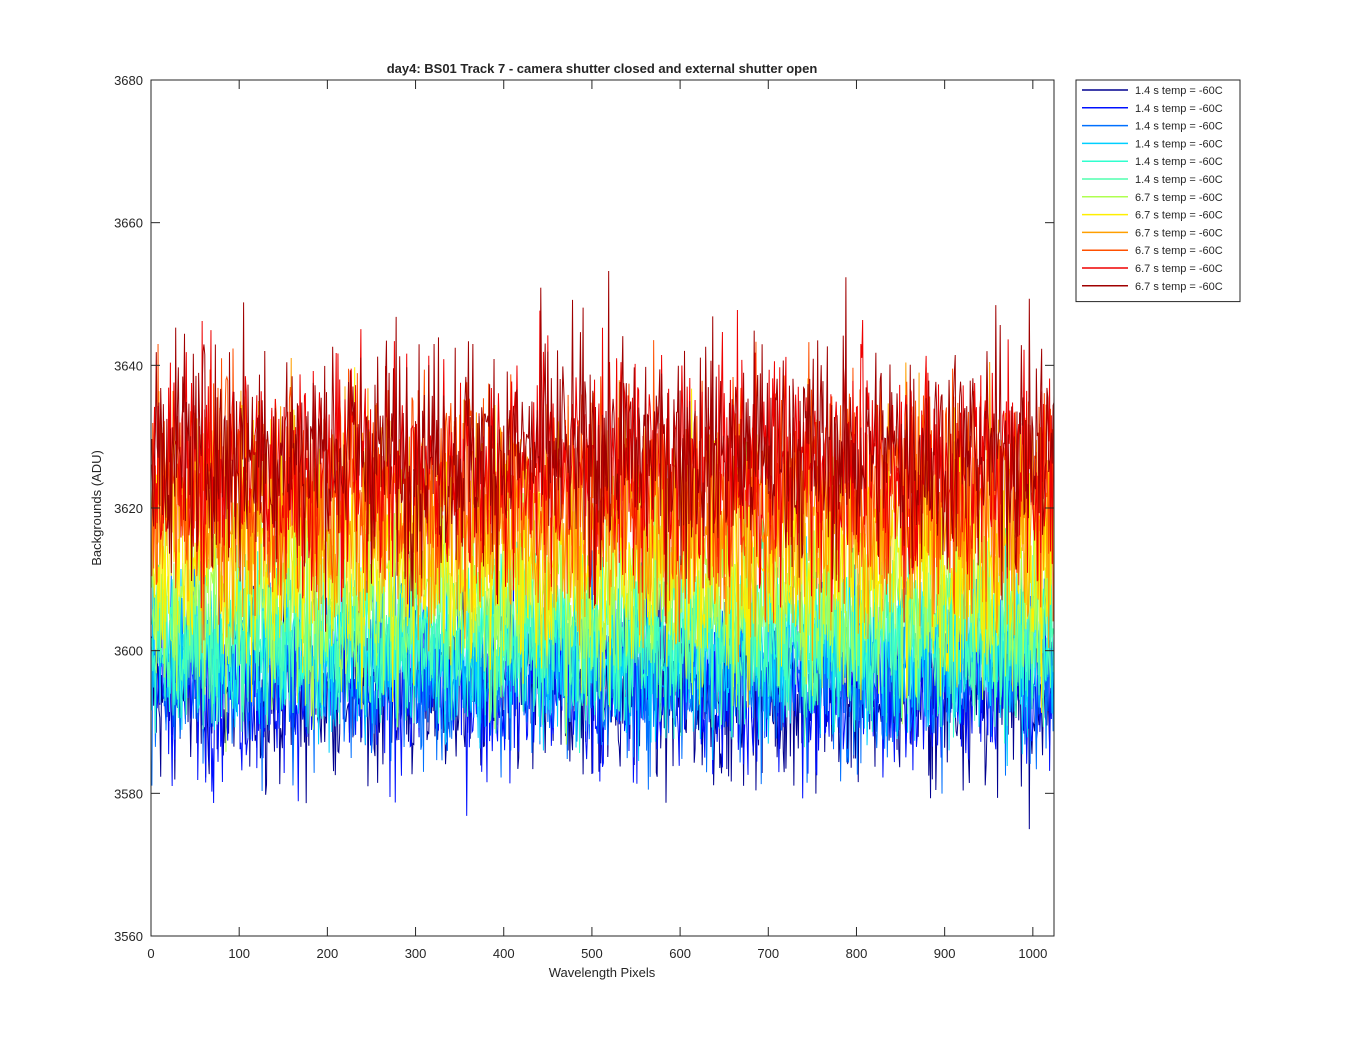 The height and width of the screenshot is (1050, 1350). What do you see at coordinates (96, 508) in the screenshot?
I see `y-axis-label: Backgrounds (ADU)` at bounding box center [96, 508].